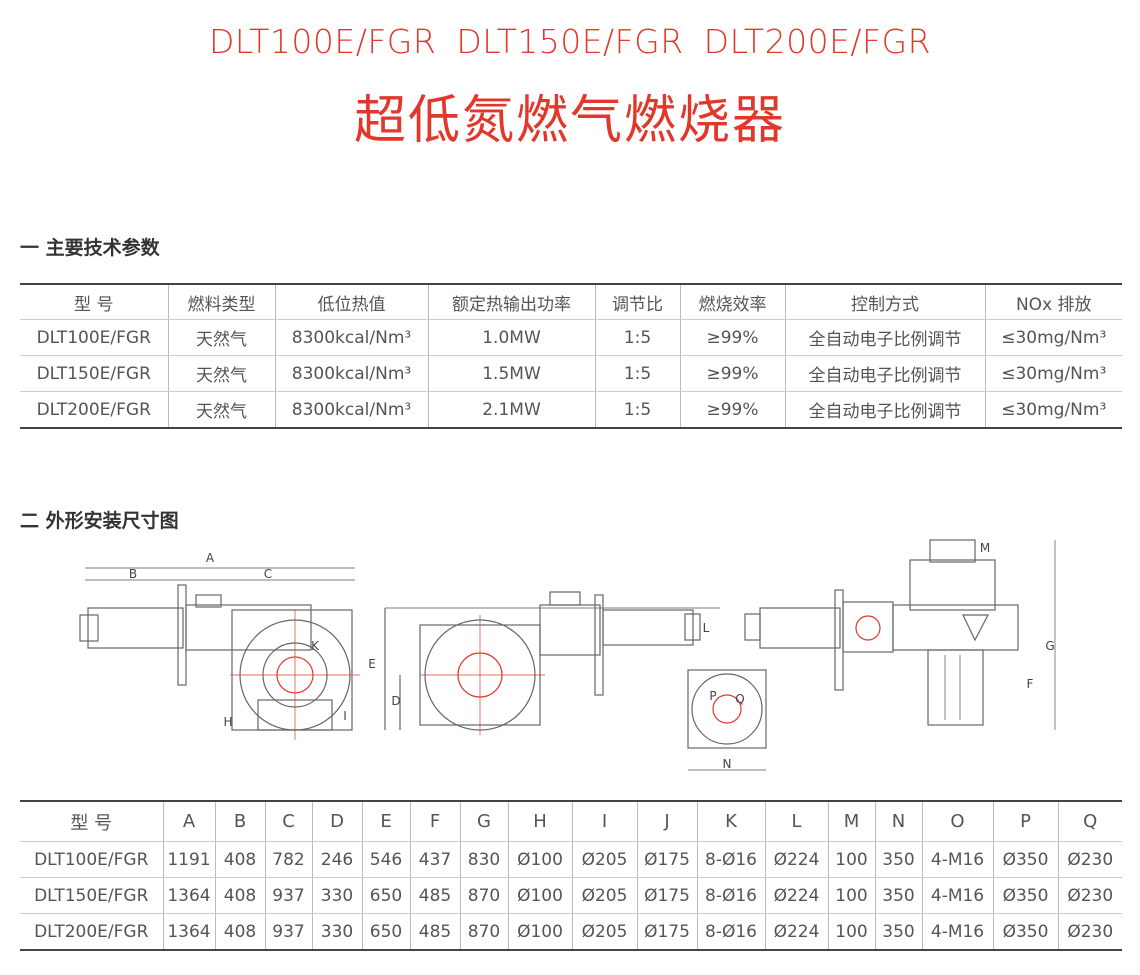 This screenshot has width=1140, height=975. I want to click on model: DLT150E/FGR, so click(570, 41).